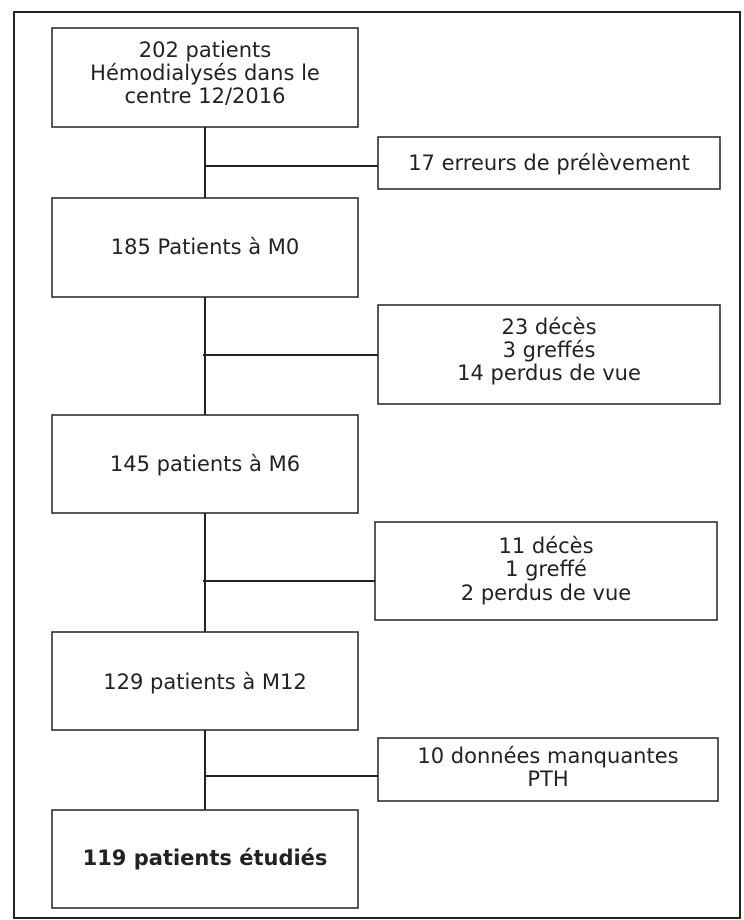 This screenshot has width=744, height=920. I want to click on exclusion-text: 3 greffés, so click(549, 350).